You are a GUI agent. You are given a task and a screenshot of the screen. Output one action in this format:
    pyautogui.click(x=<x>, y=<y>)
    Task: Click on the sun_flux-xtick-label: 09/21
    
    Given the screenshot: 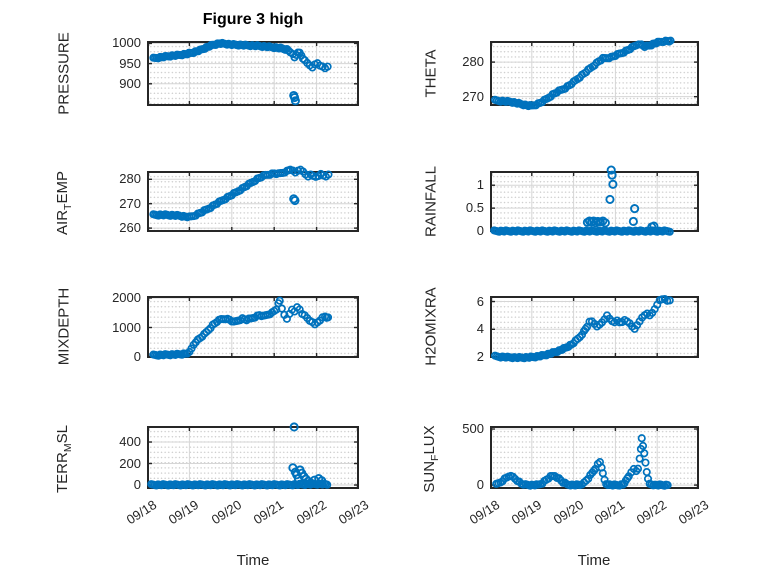 What is the action you would take?
    pyautogui.click(x=610, y=512)
    